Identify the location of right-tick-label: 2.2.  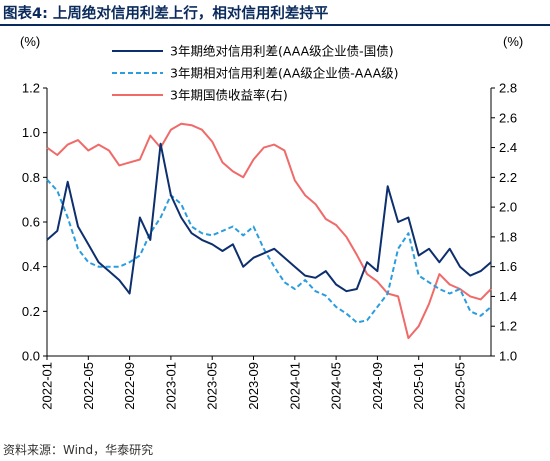
(508, 177).